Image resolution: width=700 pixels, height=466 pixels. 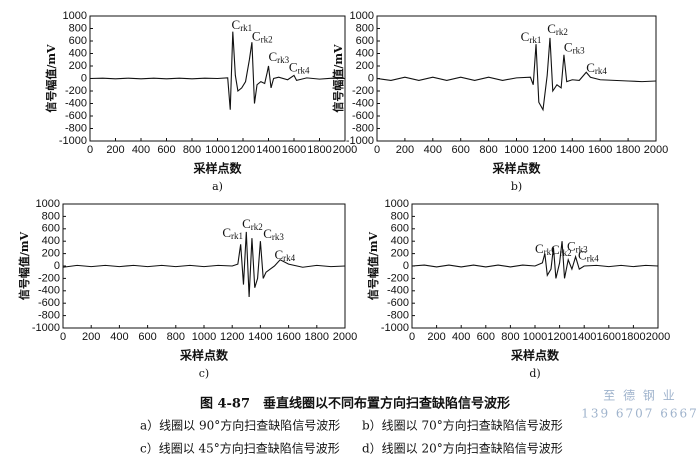 What do you see at coordinates (217, 186) in the screenshot?
I see `chart-caption: a)` at bounding box center [217, 186].